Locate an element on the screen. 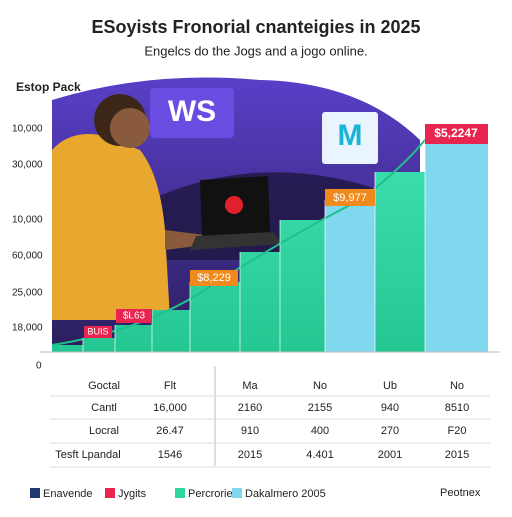 This screenshot has height=517, width=512. title: ESoyists Fronorial cnanteigies in 2025 is located at coordinates (255, 27).